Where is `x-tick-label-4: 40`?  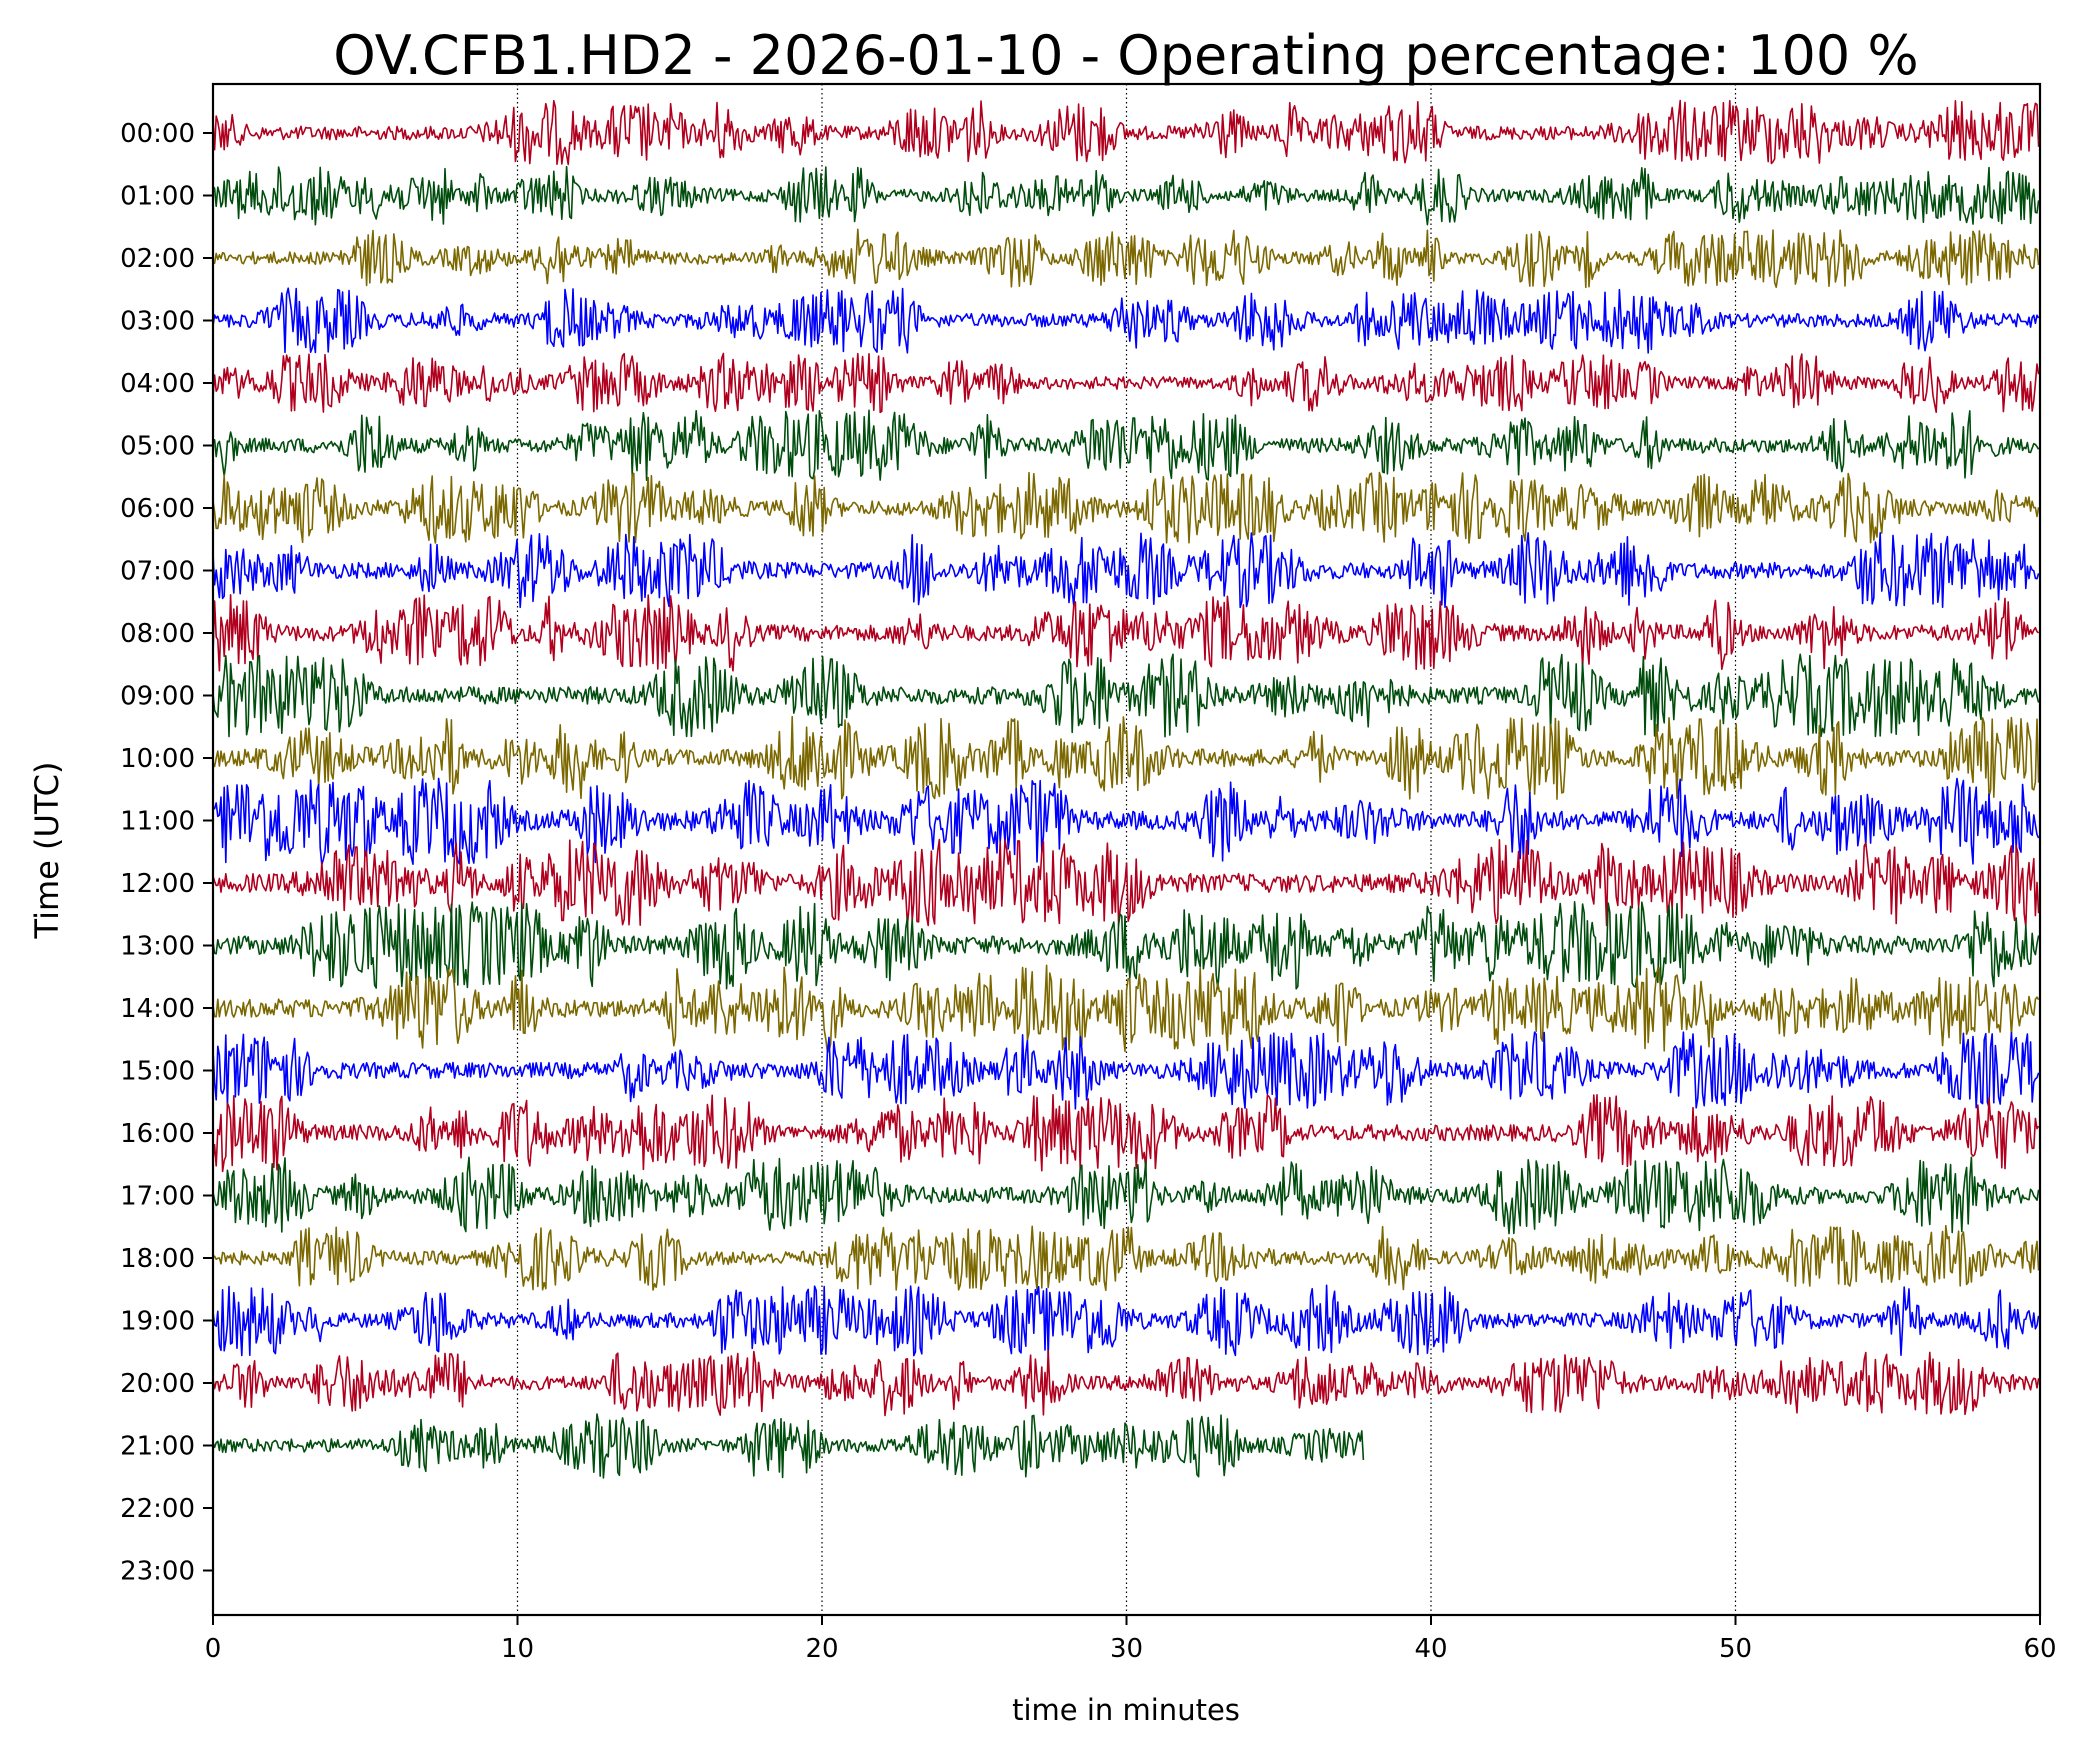
x-tick-label-4: 40 is located at coordinates (1430, 1649).